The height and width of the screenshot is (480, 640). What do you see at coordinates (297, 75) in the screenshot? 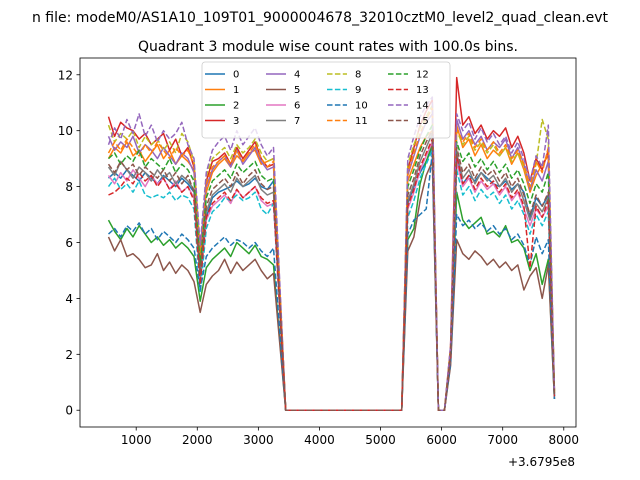
I see `legend-label-4: 4` at bounding box center [297, 75].